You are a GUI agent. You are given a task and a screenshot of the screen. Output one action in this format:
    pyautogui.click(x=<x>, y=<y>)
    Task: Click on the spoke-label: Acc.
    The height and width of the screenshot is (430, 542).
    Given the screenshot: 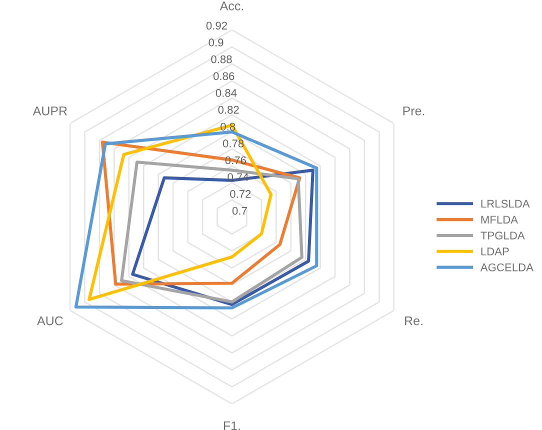 What is the action you would take?
    pyautogui.click(x=231, y=6)
    